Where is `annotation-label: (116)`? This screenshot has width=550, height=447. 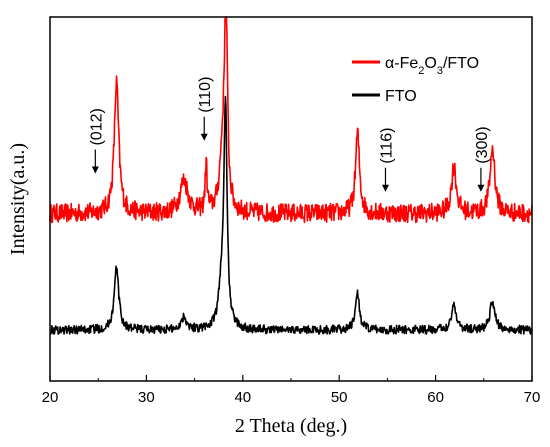
annotation-label: (116) is located at coordinates (386, 146).